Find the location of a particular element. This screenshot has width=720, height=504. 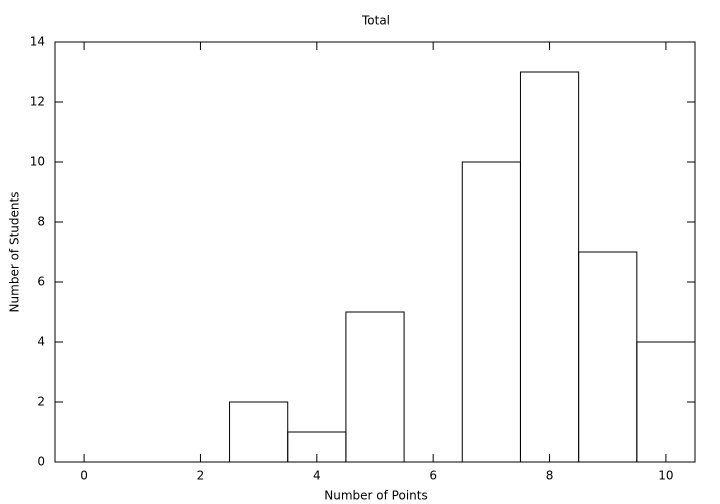

x-tick-label: 6 is located at coordinates (433, 476).